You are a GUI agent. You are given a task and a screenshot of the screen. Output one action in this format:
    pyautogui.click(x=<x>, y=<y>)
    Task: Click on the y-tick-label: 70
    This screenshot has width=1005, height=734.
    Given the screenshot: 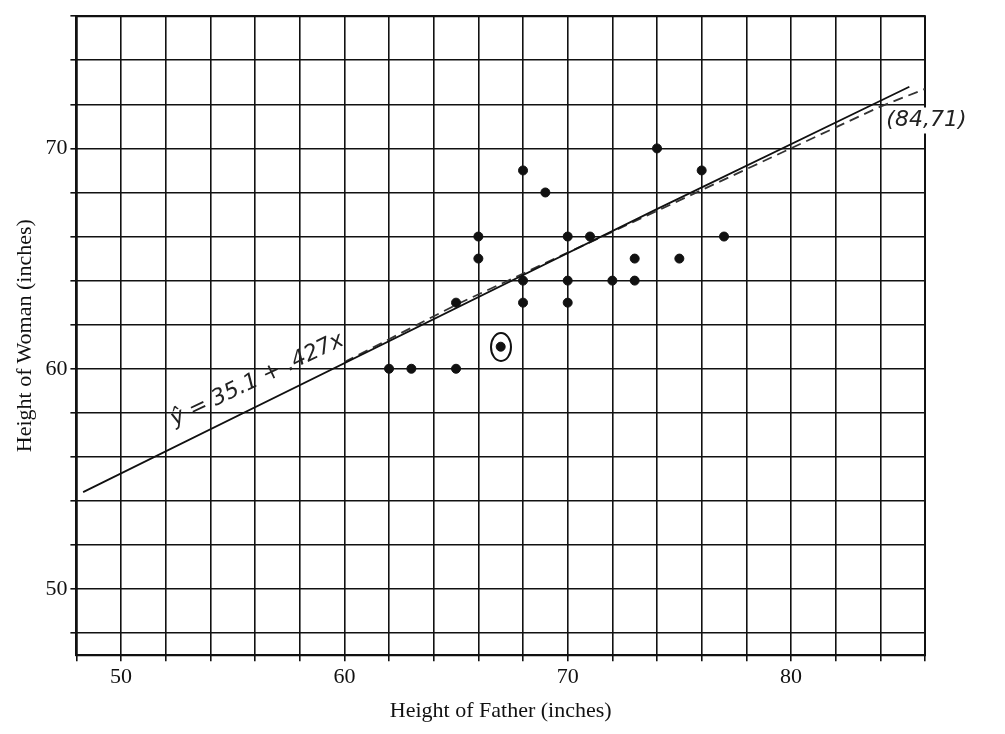 What is the action you would take?
    pyautogui.click(x=56, y=147)
    